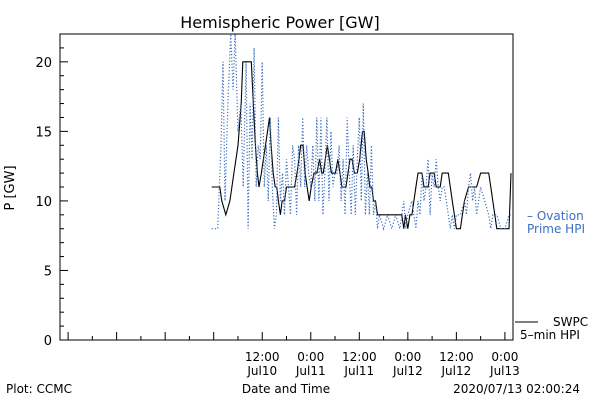  I want to click on legend-ovation-line1: – Ovation, so click(555, 216).